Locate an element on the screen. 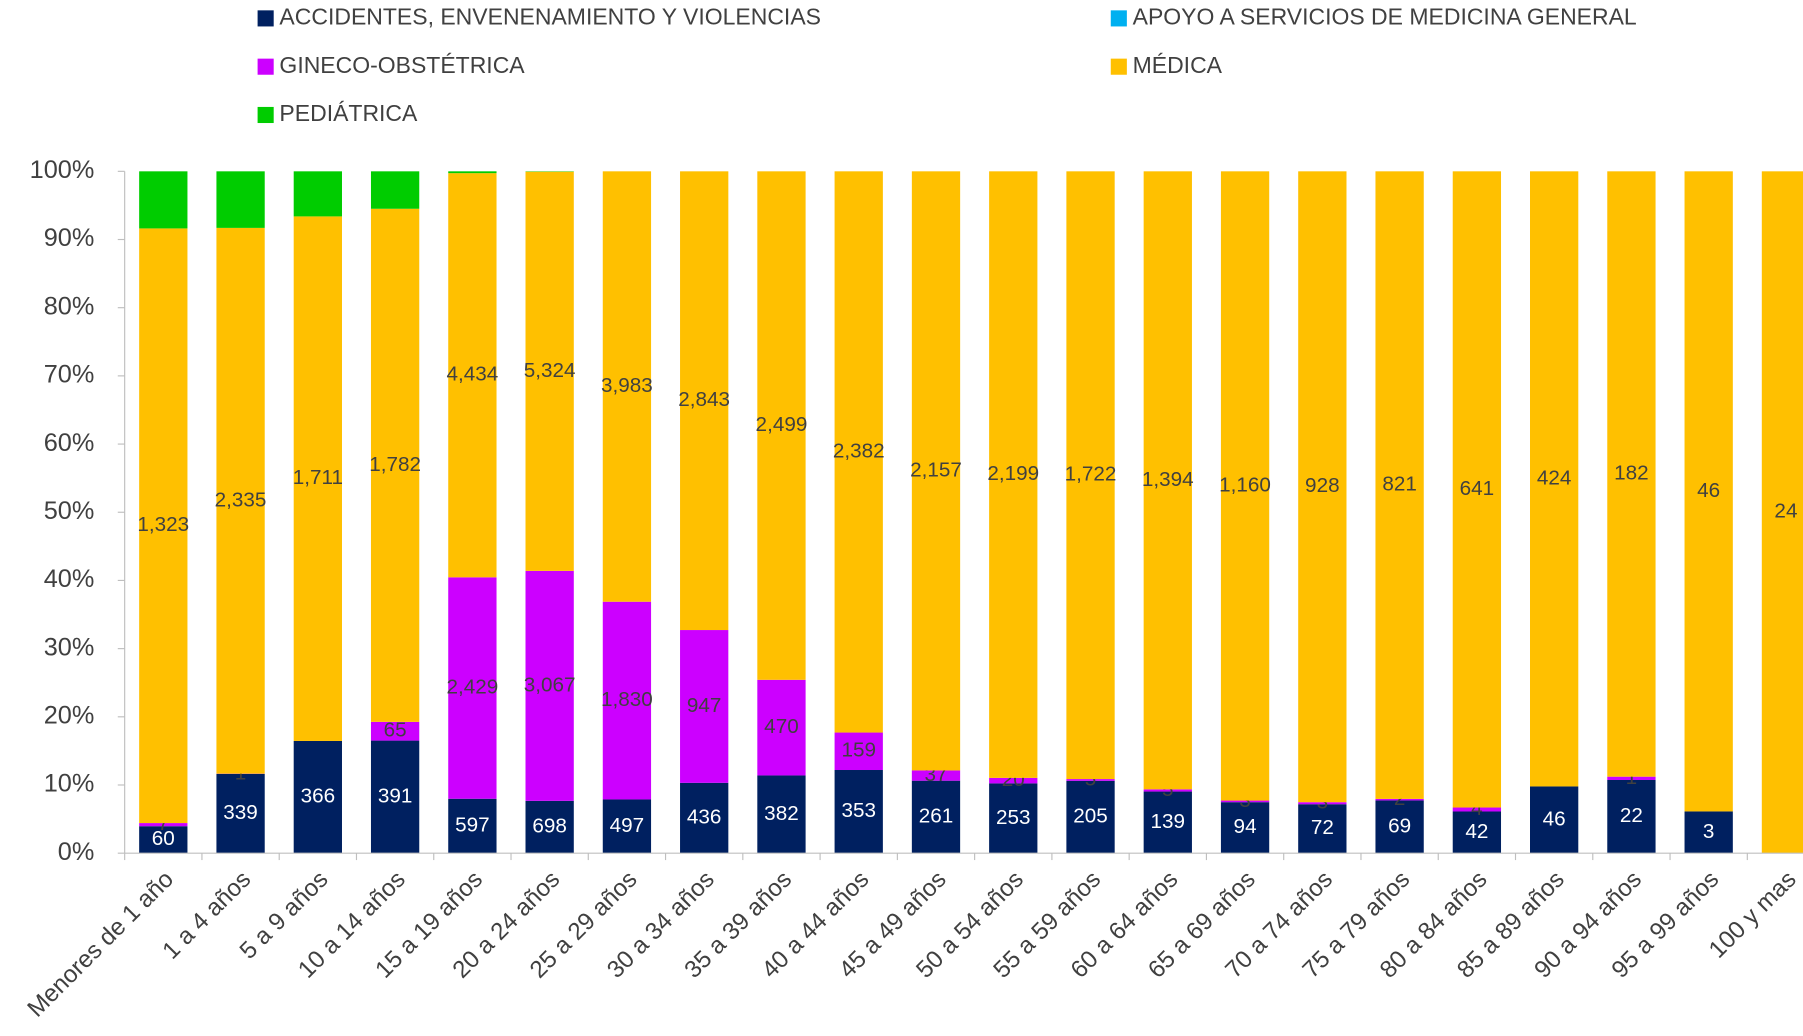  data-label: 928 is located at coordinates (1322, 485).